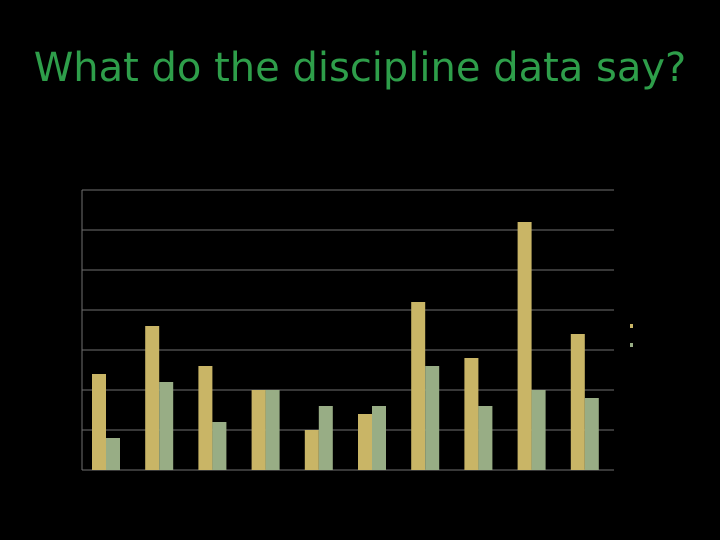 This screenshot has width=720, height=540. What do you see at coordinates (631, 345) in the screenshot?
I see `legend-marker-b` at bounding box center [631, 345].